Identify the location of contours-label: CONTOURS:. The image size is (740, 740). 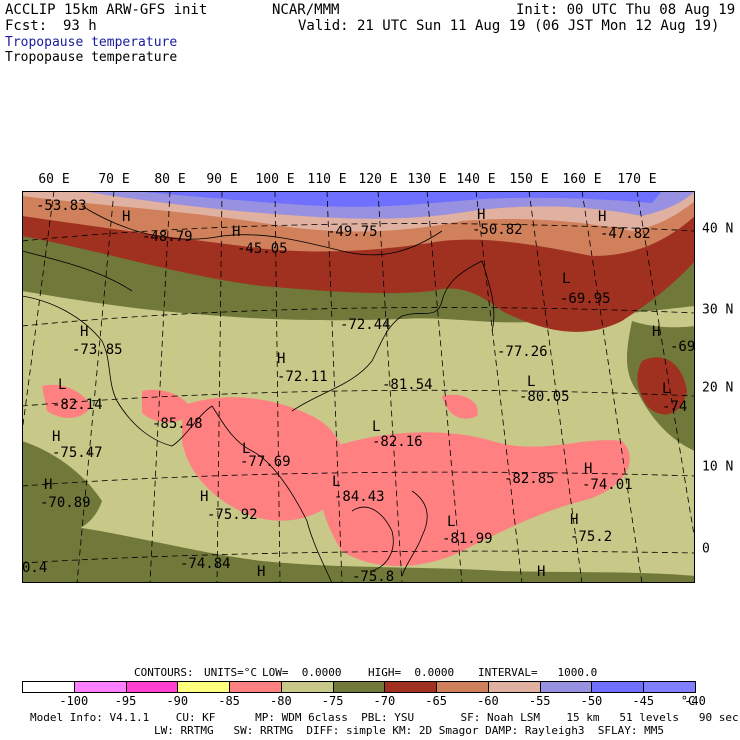
(164, 672).